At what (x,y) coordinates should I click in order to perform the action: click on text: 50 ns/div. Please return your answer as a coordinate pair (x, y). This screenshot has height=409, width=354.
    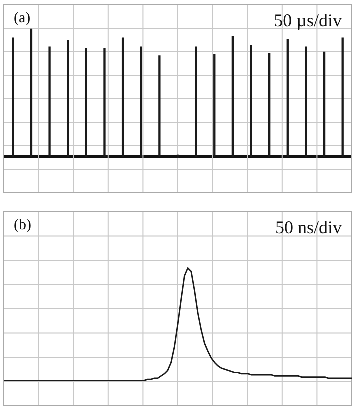
    Looking at the image, I should click on (308, 228).